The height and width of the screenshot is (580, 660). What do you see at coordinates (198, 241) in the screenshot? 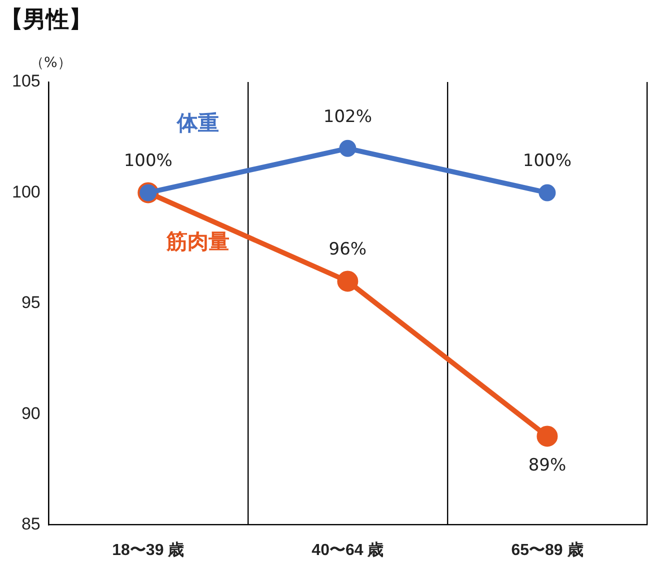
I see `series-label: 筋肉量` at bounding box center [198, 241].